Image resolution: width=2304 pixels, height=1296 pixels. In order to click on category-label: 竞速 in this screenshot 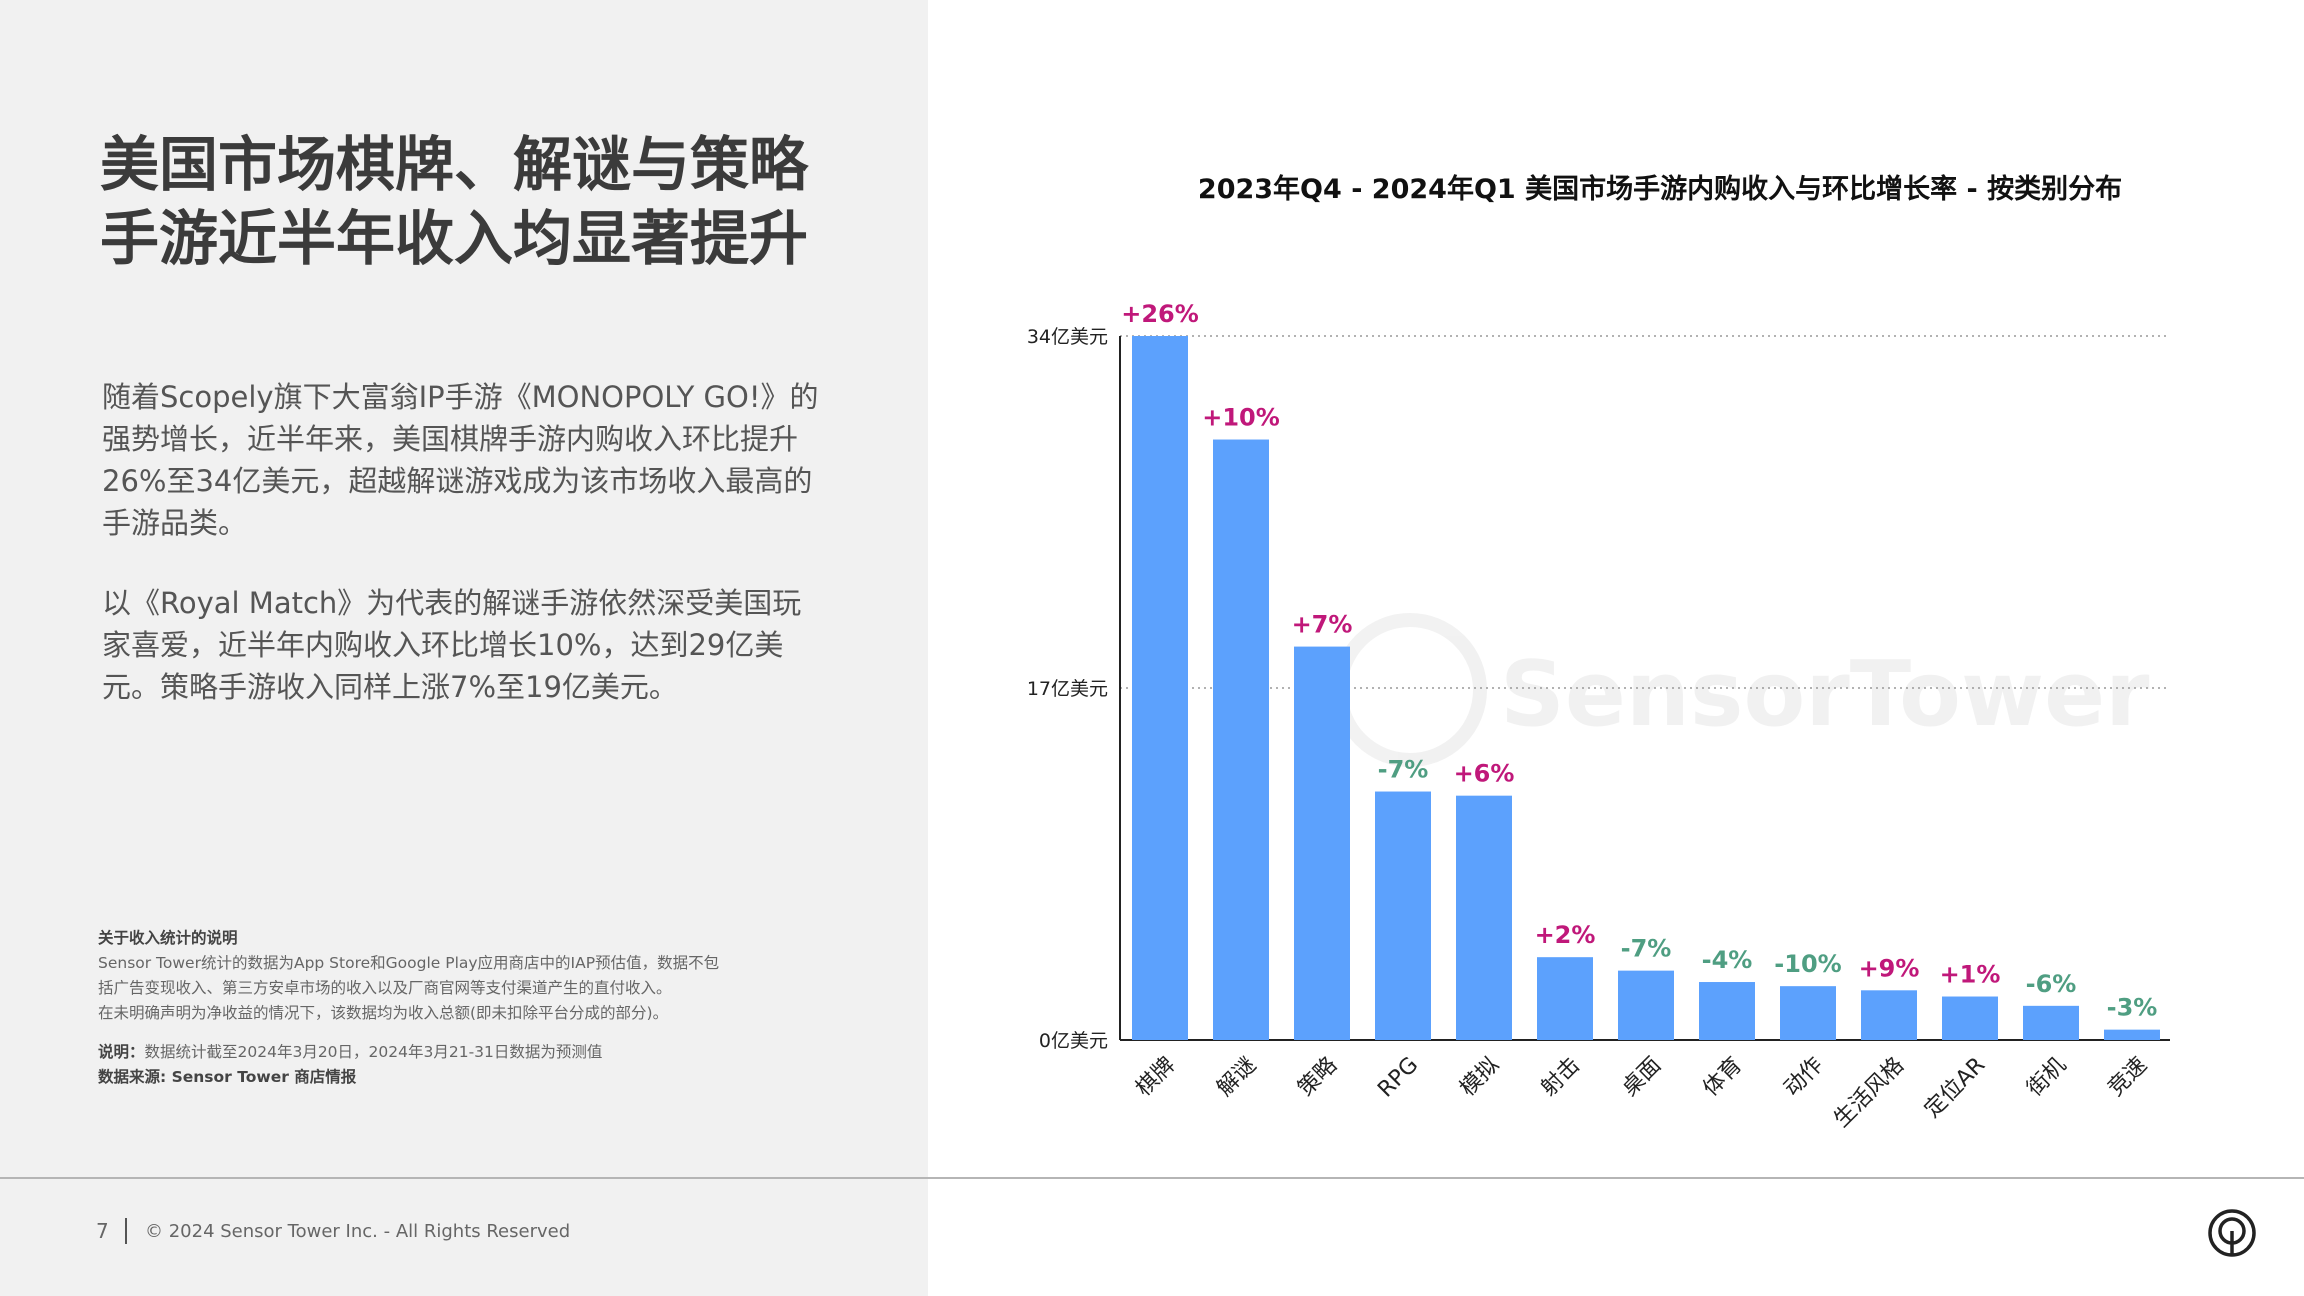, I will do `click(2127, 1077)`.